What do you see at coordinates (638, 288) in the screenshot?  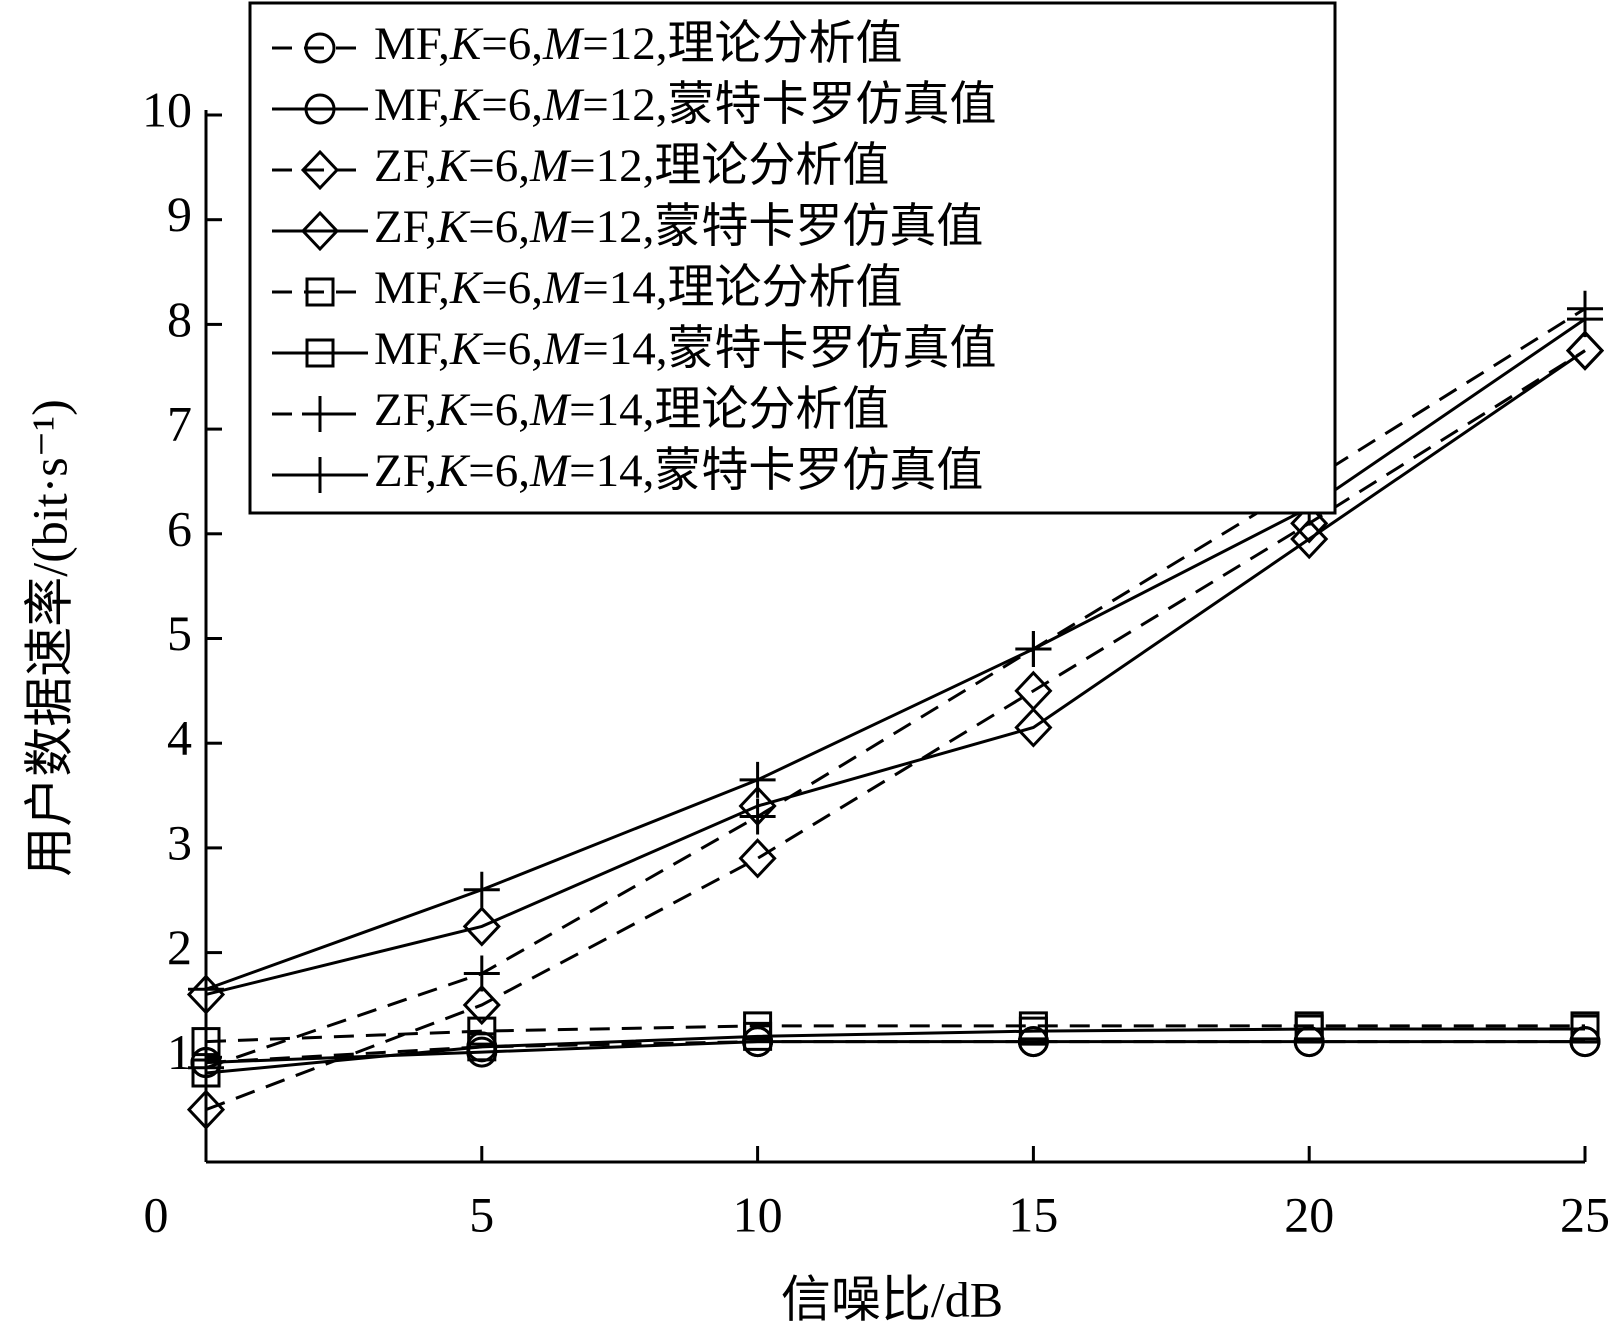 I see `legend-label: MF,K=6,M=14,理论分析值` at bounding box center [638, 288].